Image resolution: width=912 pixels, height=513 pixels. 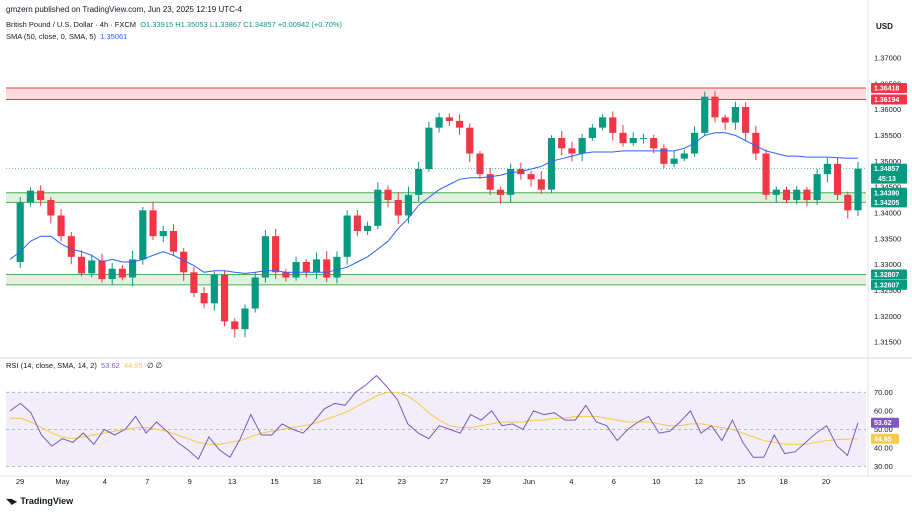 What do you see at coordinates (39, 501) in the screenshot?
I see `tradingview-logo: ◥▶ TradingView` at bounding box center [39, 501].